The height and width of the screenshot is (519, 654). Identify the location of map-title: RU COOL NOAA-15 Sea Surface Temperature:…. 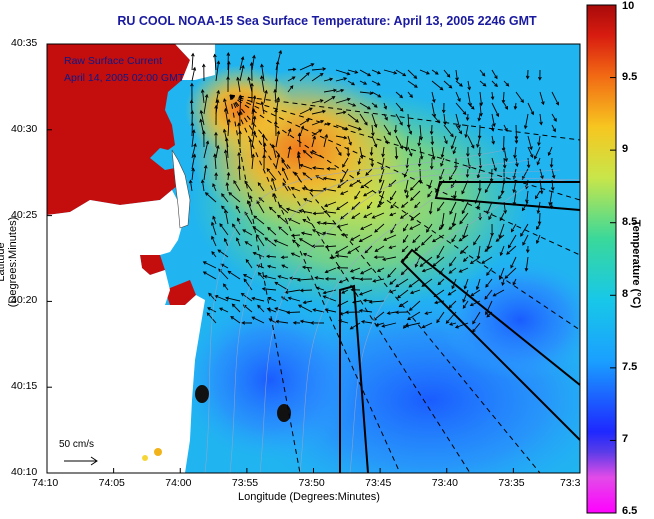
(327, 21).